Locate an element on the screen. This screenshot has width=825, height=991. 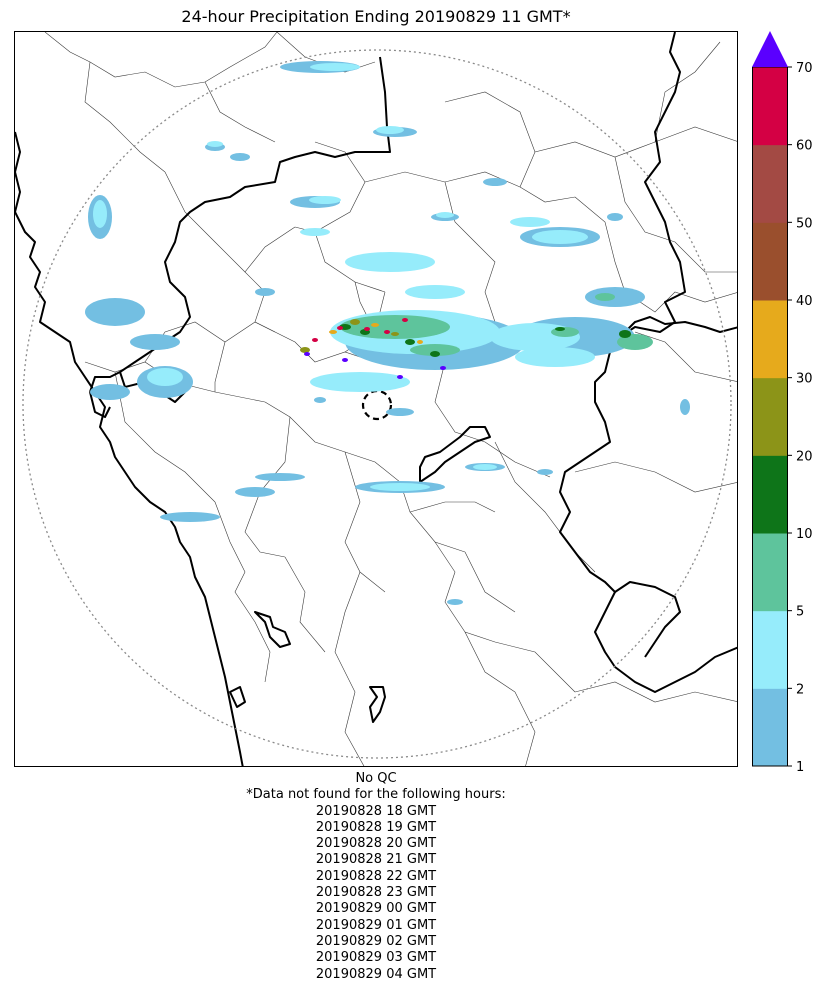
missing-hour: 20190829 00 GMT is located at coordinates (376, 909).